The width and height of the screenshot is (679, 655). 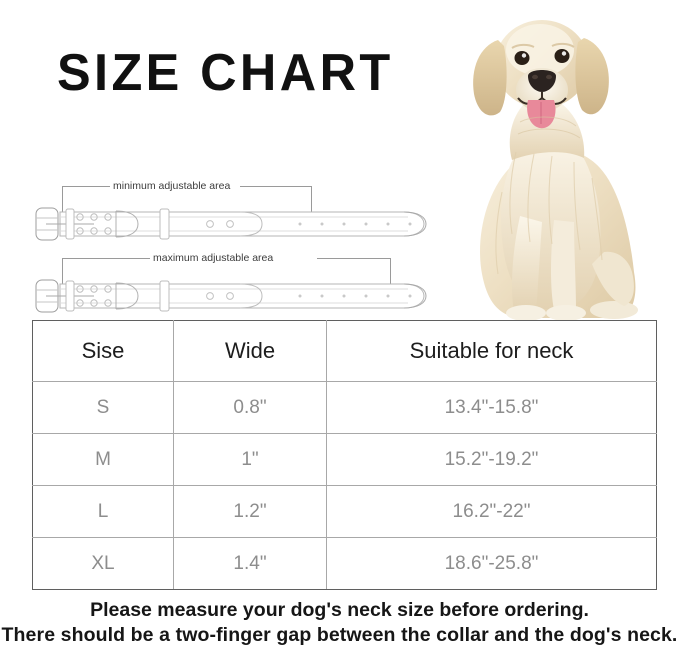 I want to click on cell-wide: 1.2", so click(x=250, y=511).